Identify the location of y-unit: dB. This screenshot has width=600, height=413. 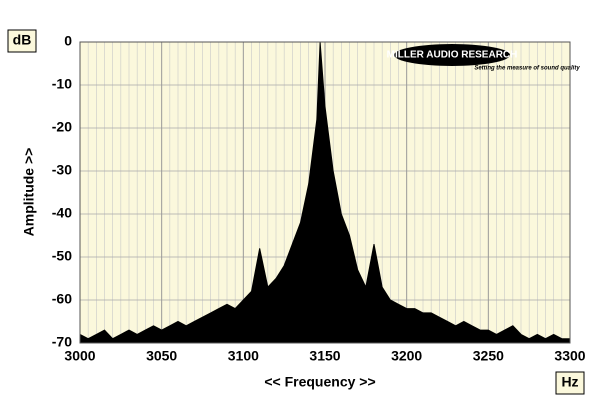
(22, 40).